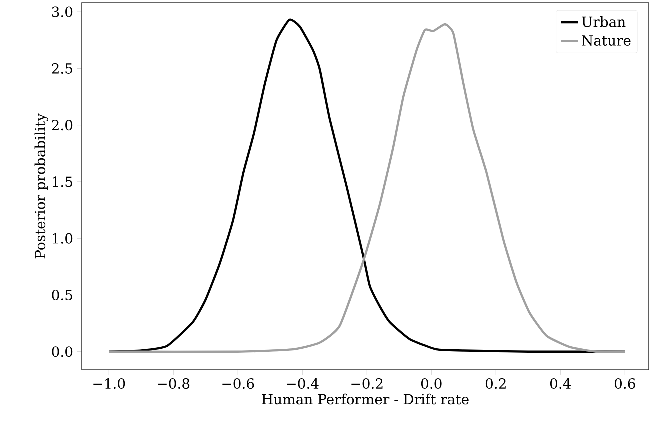 The image size is (652, 433). What do you see at coordinates (606, 41) in the screenshot?
I see `legend-label: Nature` at bounding box center [606, 41].